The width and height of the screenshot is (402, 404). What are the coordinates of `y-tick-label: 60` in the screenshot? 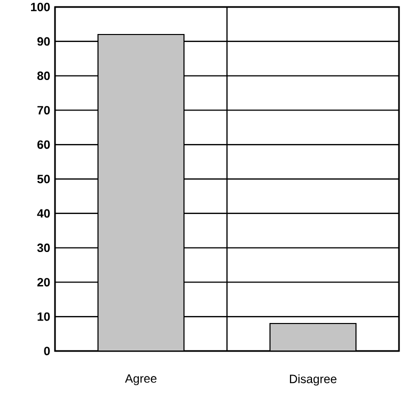 It's located at (43, 144).